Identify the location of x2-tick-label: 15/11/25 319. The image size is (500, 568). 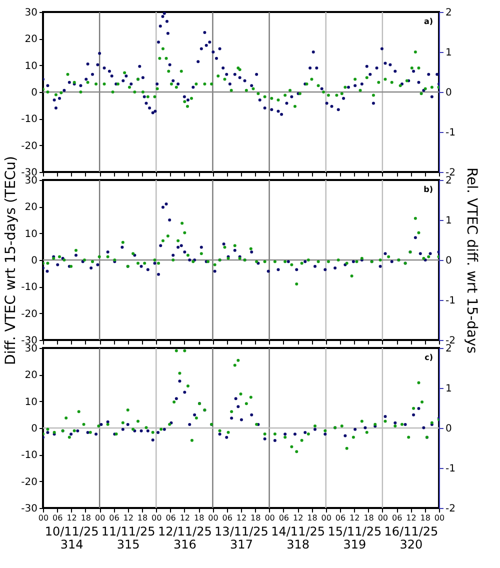
(355, 538).